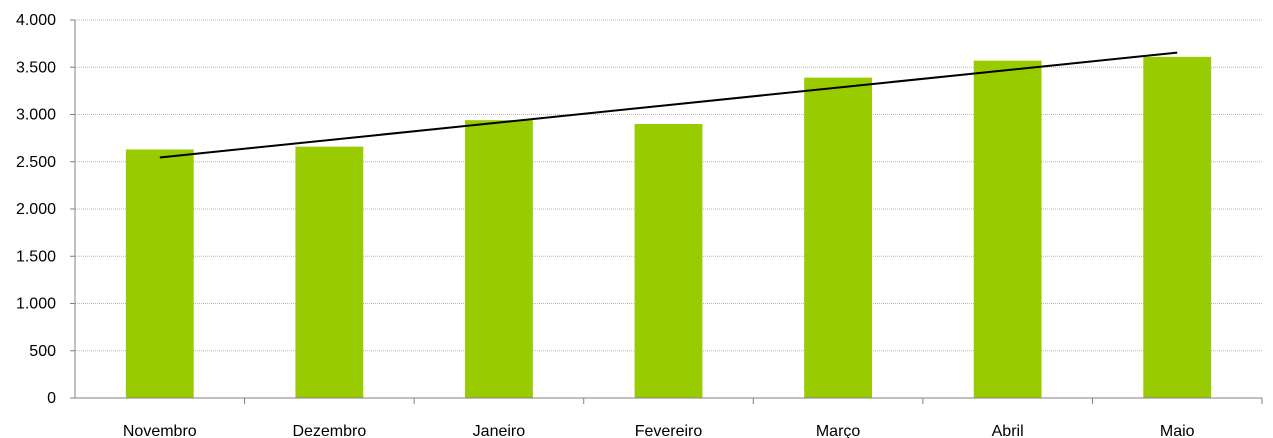 The image size is (1273, 438). Describe the element at coordinates (499, 430) in the screenshot. I see `x-tick-label: Janeiro` at that location.